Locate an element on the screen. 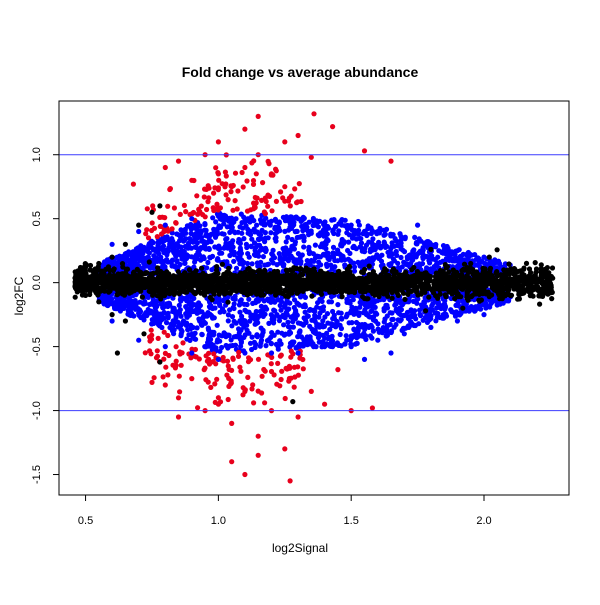  x-axis-label: log2Signal is located at coordinates (300, 548).